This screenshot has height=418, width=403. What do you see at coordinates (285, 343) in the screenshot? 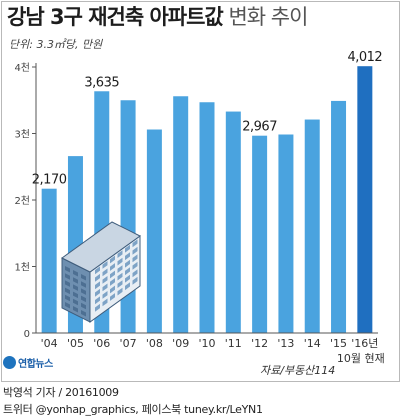
I see `x-tick-label: '13` at bounding box center [285, 343].